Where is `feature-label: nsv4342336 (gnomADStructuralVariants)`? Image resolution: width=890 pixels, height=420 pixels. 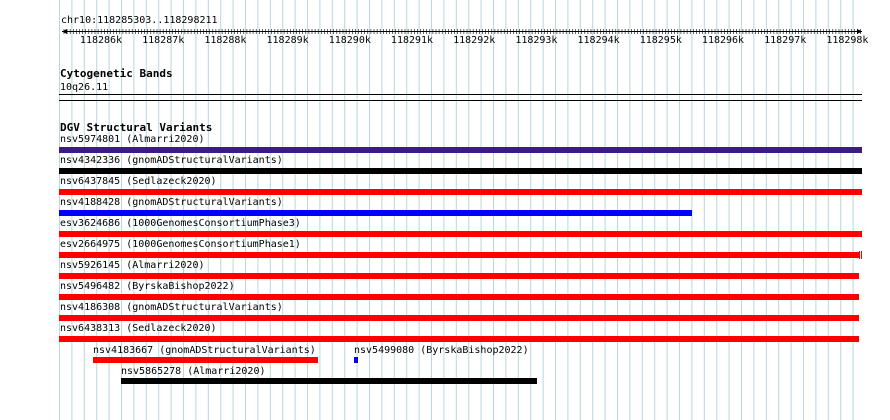 feature-label: nsv4342336 (gnomADStructuralVariants) is located at coordinates (171, 160).